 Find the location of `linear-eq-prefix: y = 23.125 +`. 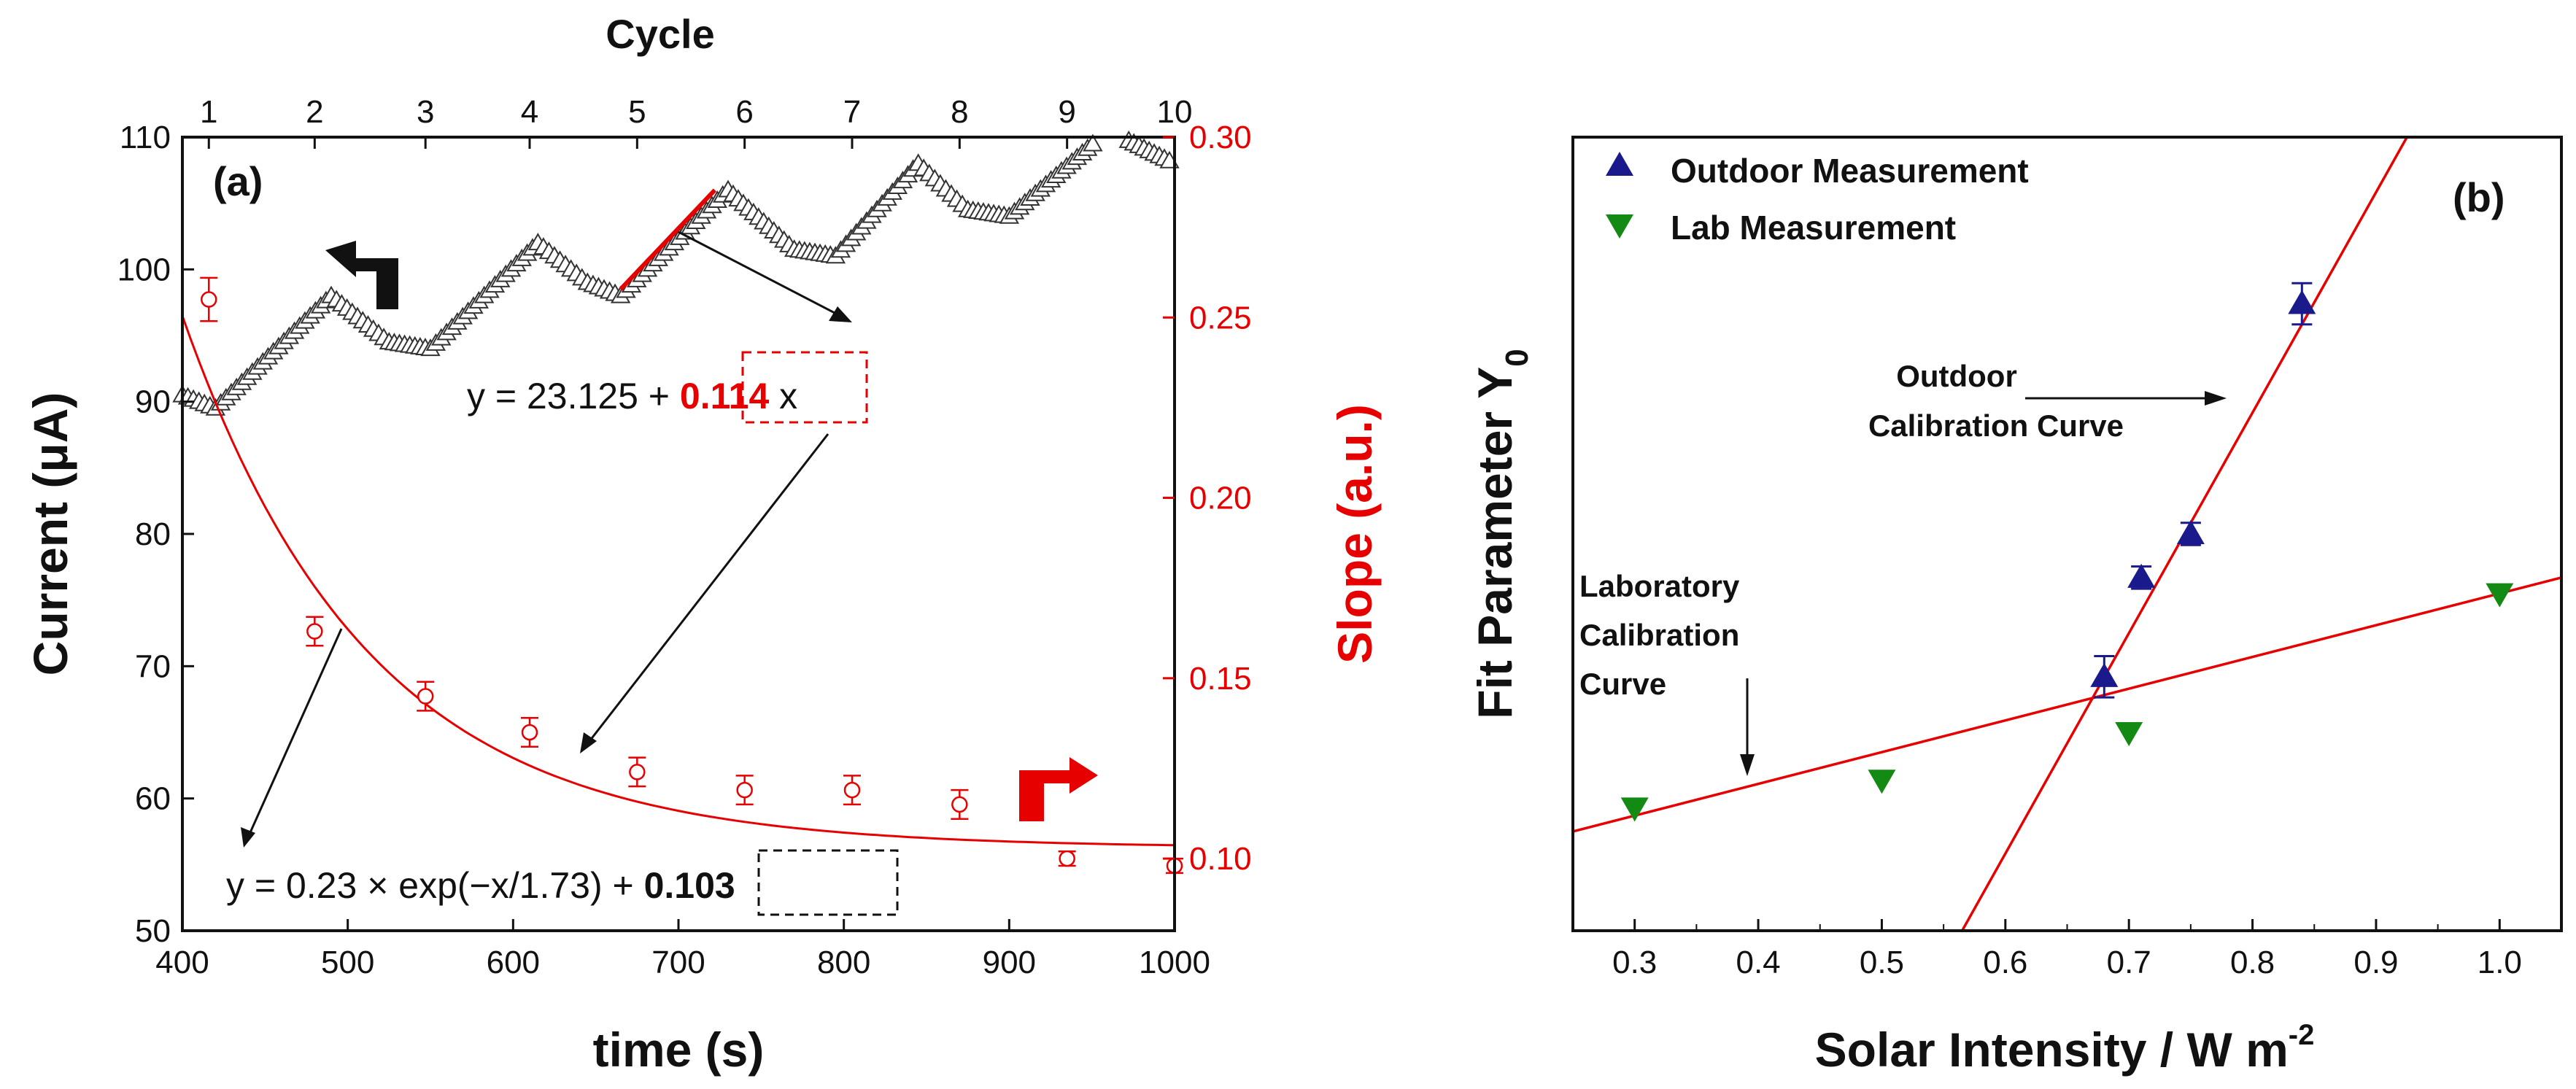

linear-eq-prefix: y = 23.125 + is located at coordinates (573, 396).